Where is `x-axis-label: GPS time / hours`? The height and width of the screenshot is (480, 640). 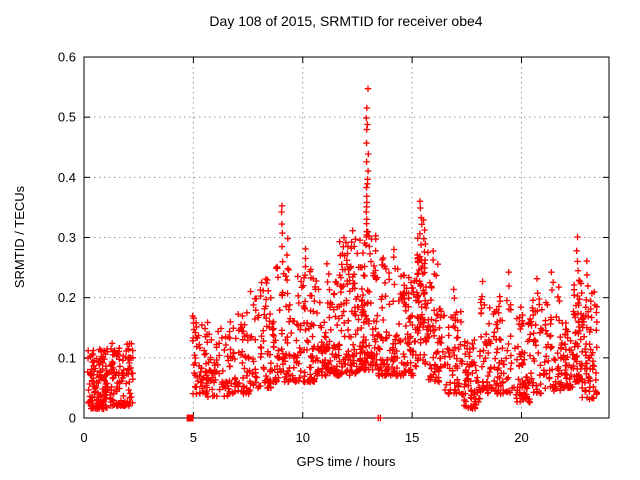
x-axis-label: GPS time / hours is located at coordinates (346, 461).